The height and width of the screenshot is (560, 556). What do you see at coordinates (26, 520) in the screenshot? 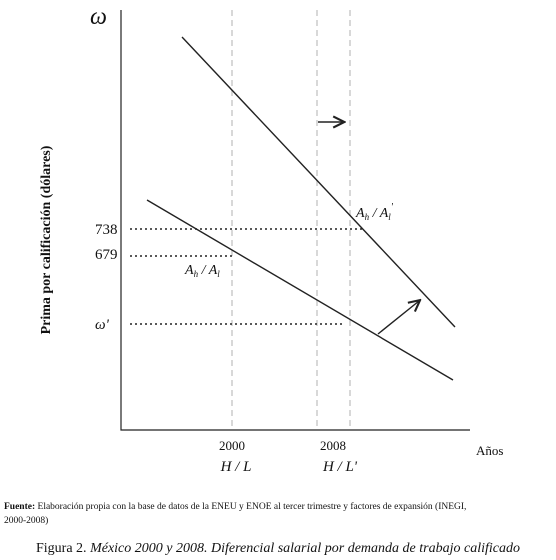
I see `source-note: 2000-2008)` at bounding box center [26, 520].